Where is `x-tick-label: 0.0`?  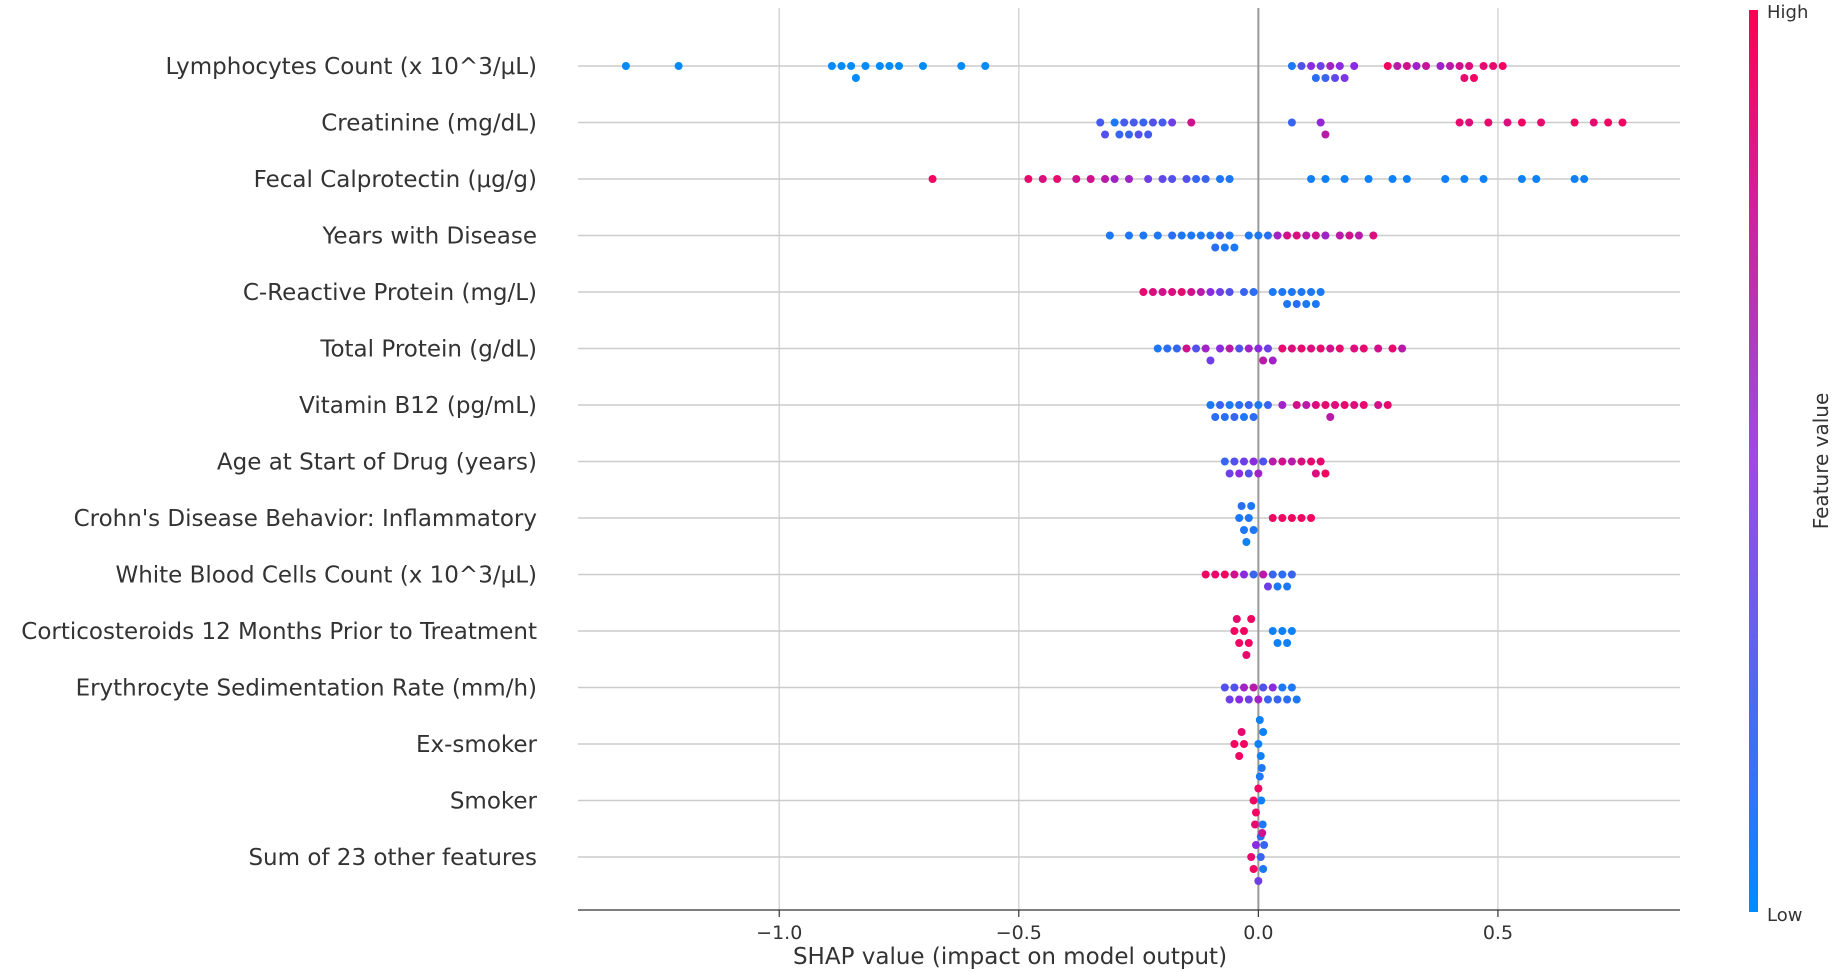 x-tick-label: 0.0 is located at coordinates (1258, 933).